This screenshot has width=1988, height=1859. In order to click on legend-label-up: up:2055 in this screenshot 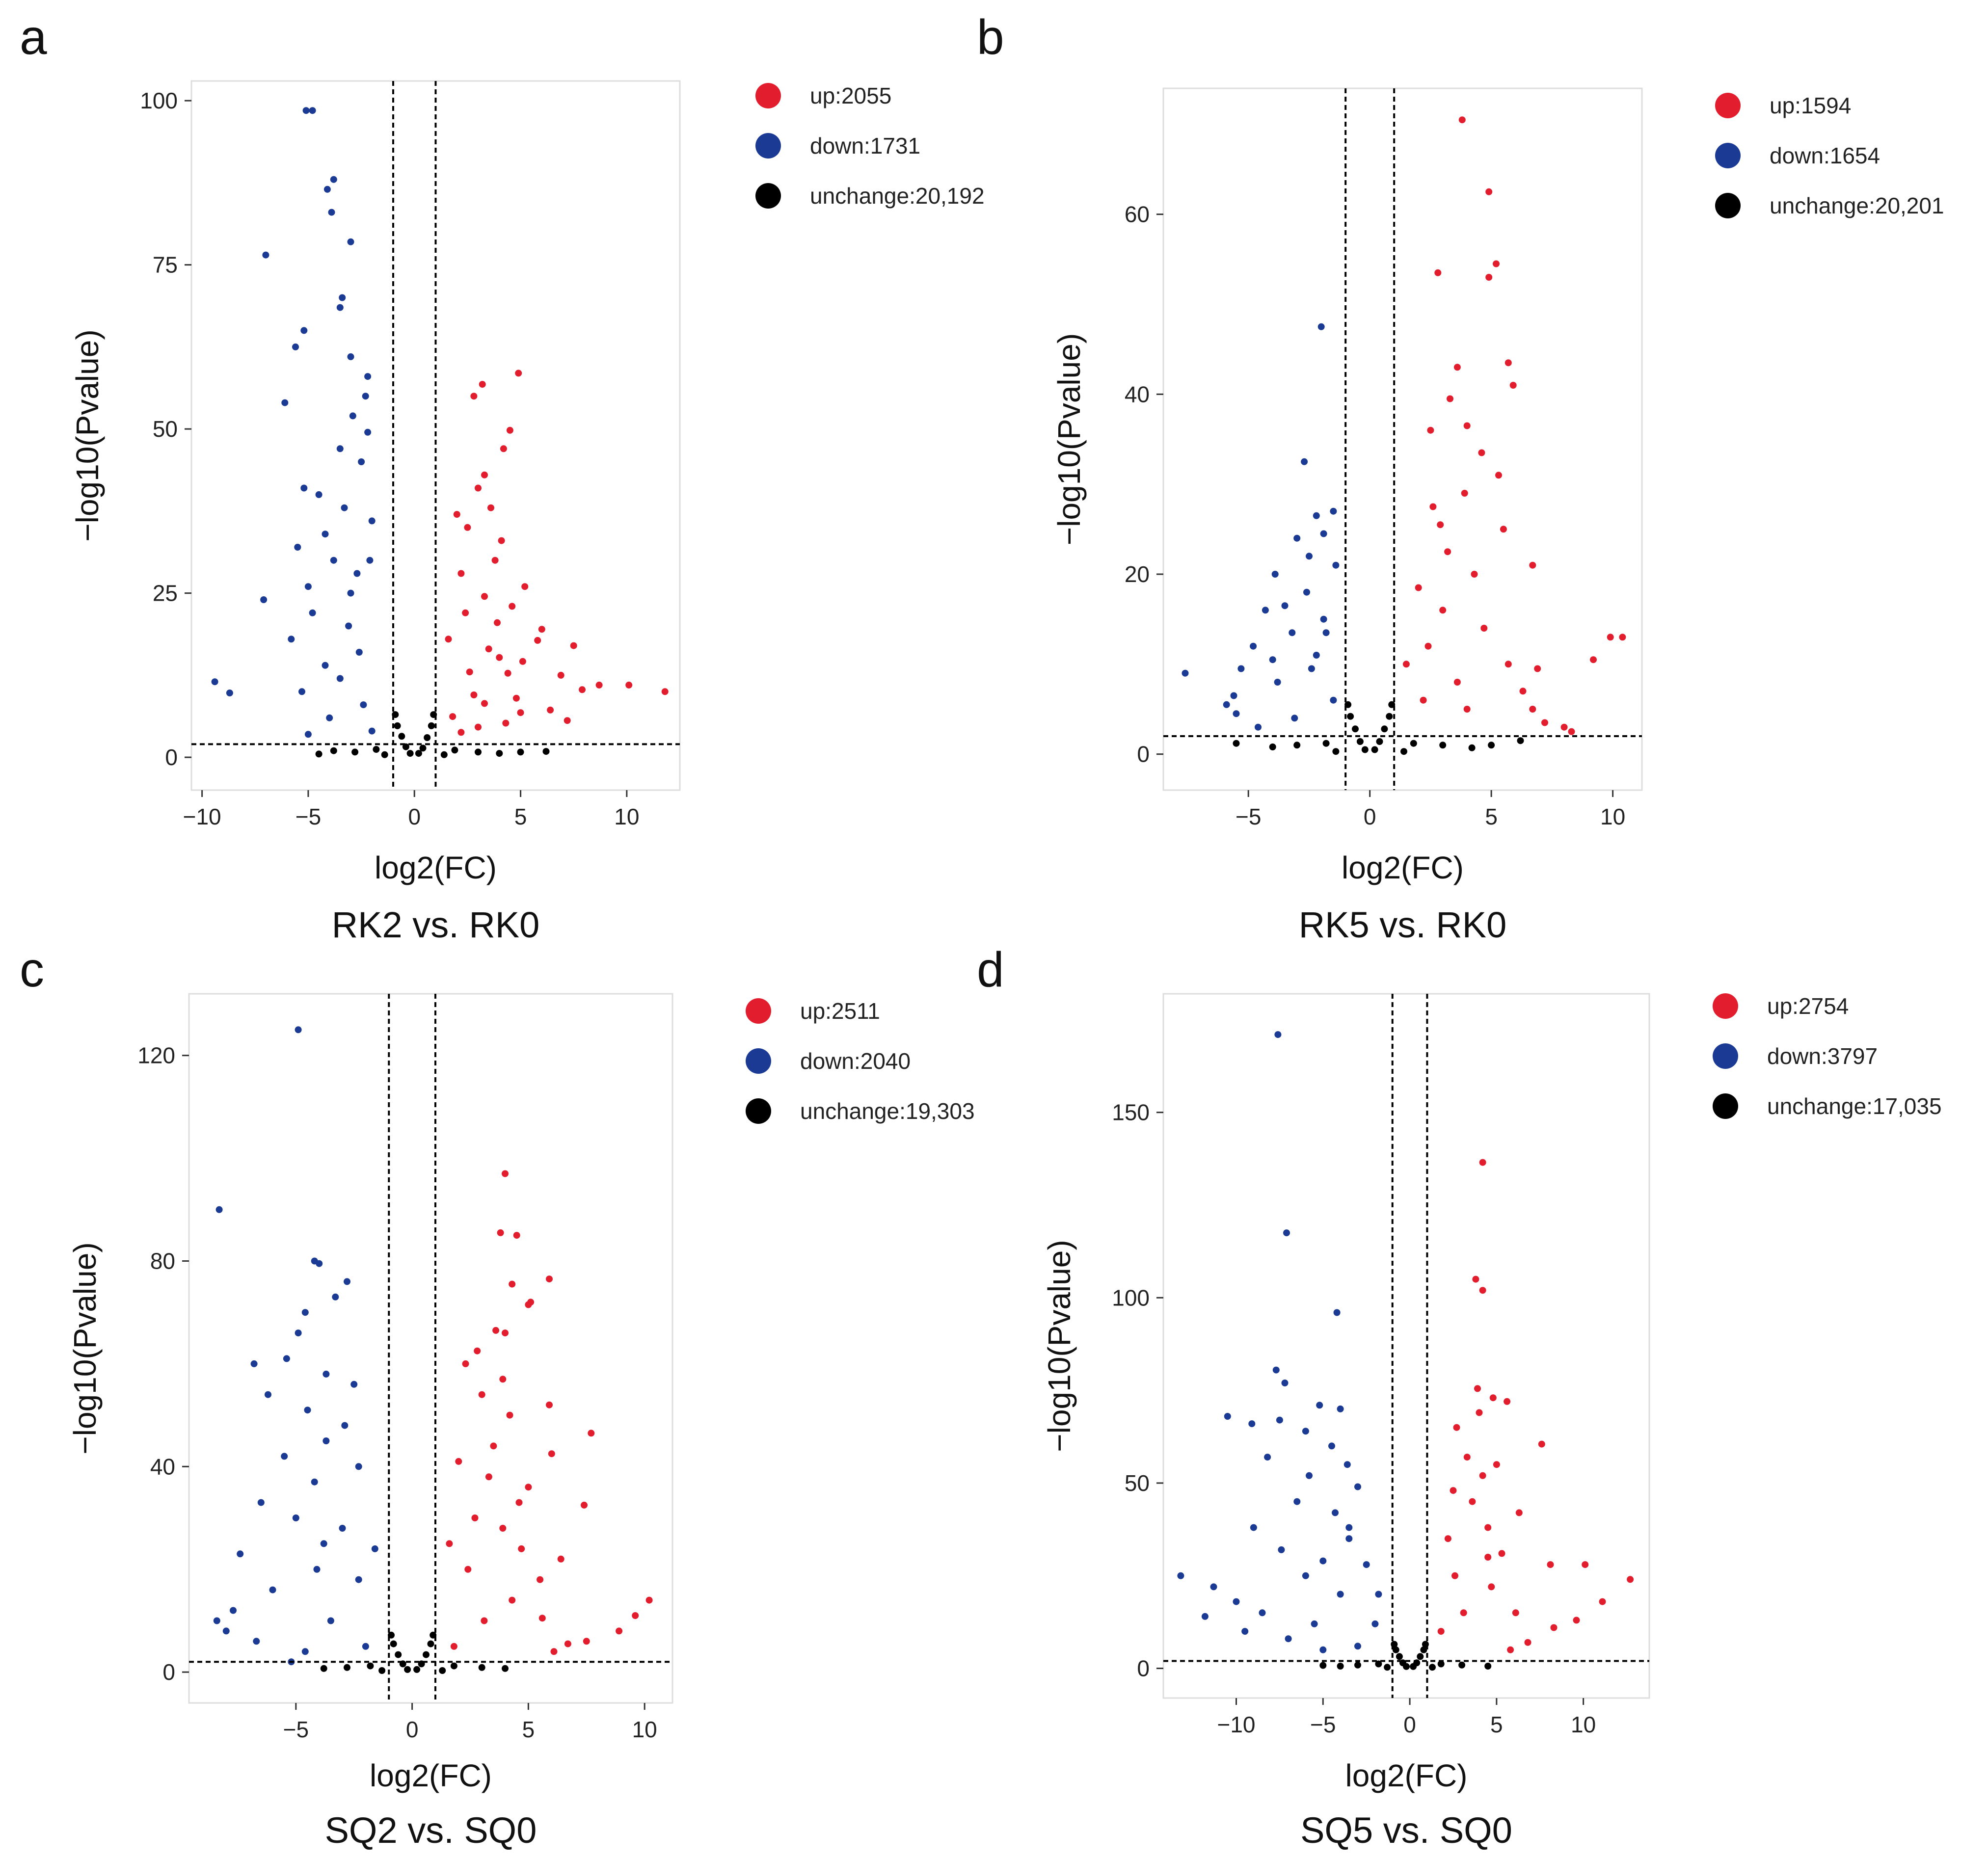, I will do `click(850, 95)`.